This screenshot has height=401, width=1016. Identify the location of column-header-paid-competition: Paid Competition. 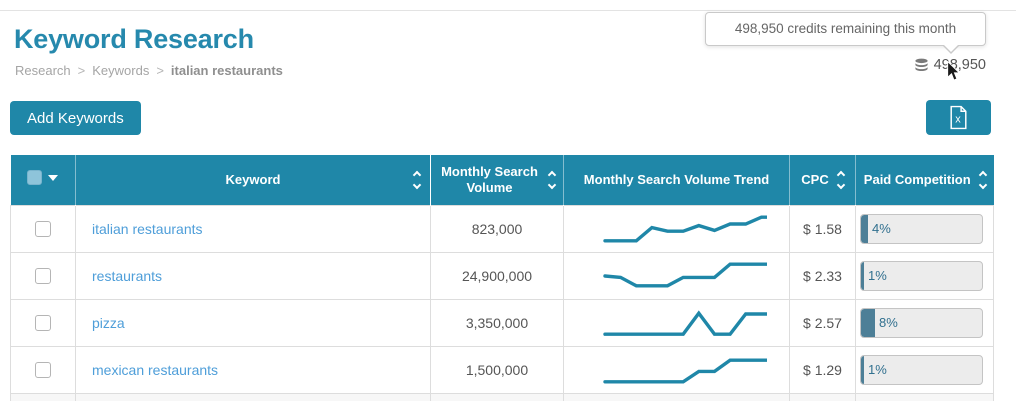
(924, 180).